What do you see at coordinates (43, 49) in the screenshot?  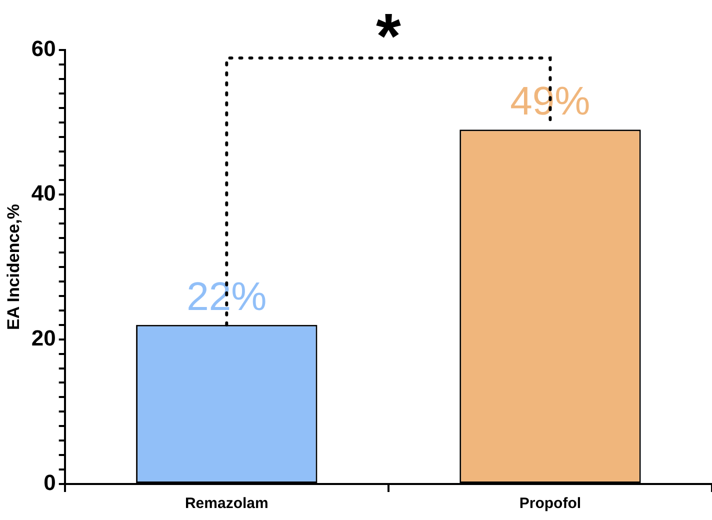 I see `y-tick-label: 60` at bounding box center [43, 49].